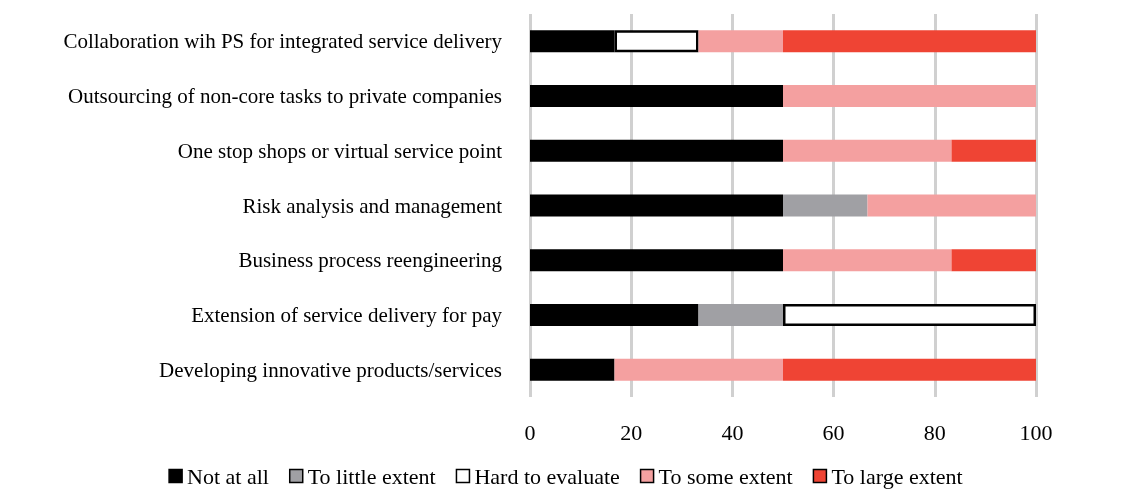  I want to click on legend-label: To large extent, so click(897, 476).